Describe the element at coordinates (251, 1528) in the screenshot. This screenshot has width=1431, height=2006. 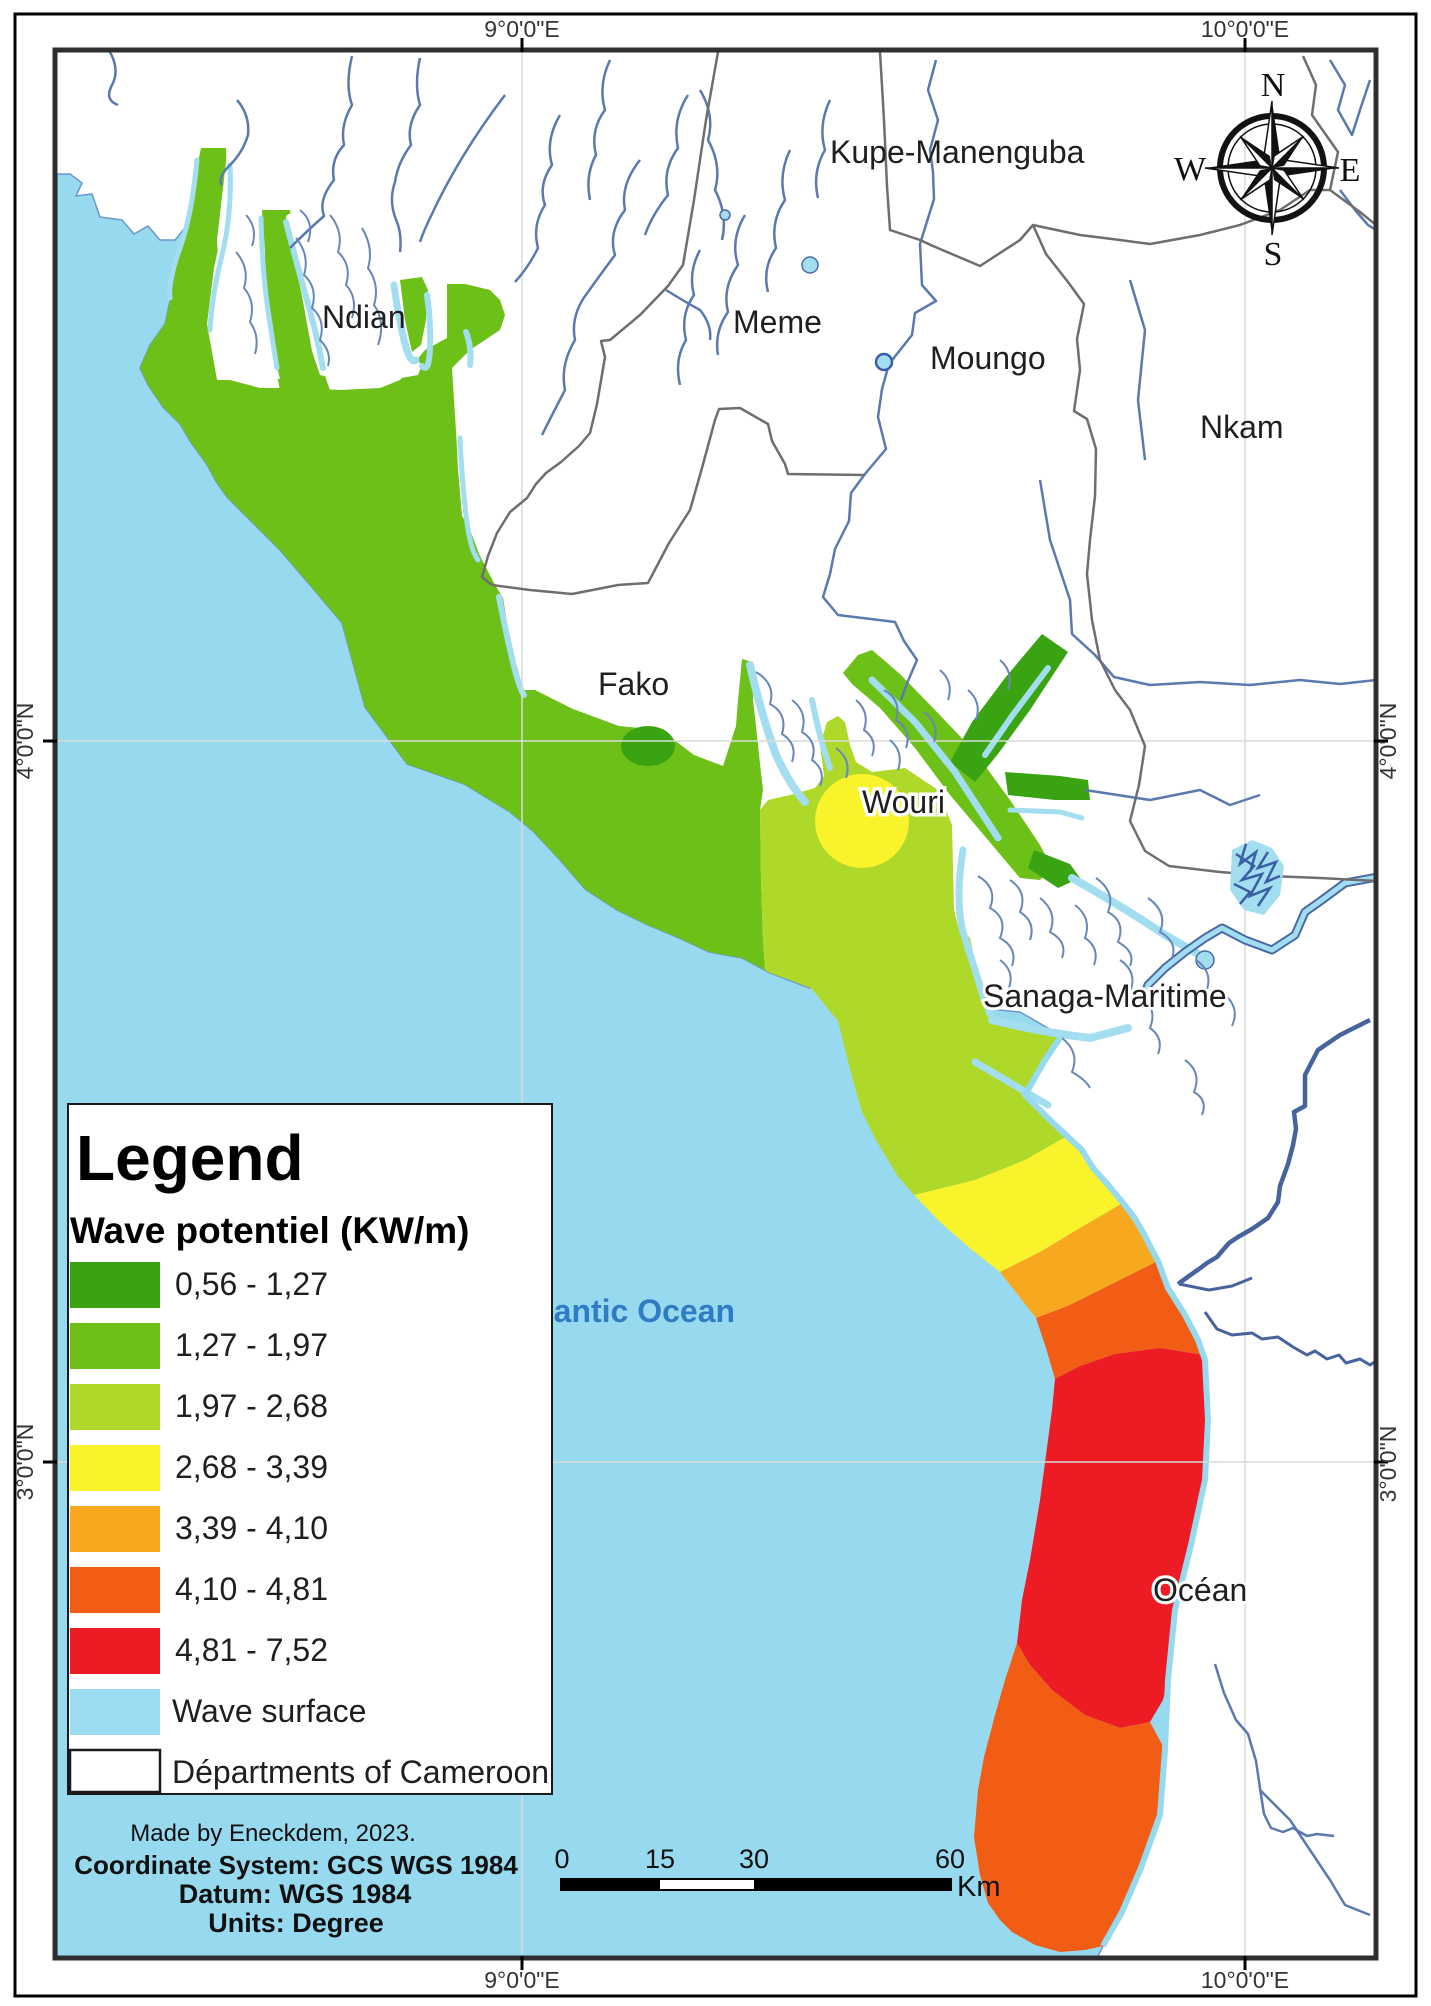
I see `svg-text: 3,39 - 4,10` at that location.